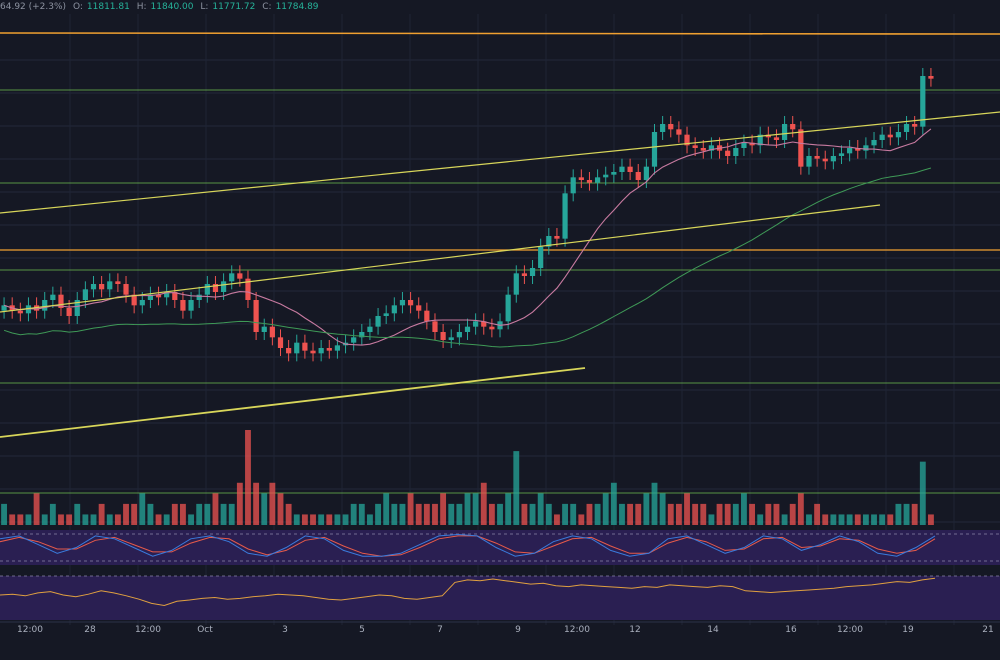 This screenshot has height=660, width=1000. What do you see at coordinates (791, 630) in the screenshot?
I see `x-tick-label: 16` at bounding box center [791, 630].